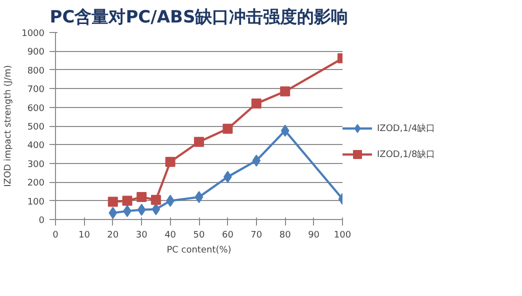 The image size is (522, 296). Describe the element at coordinates (36, 90) in the screenshot. I see `y-tick-label: 700` at that location.